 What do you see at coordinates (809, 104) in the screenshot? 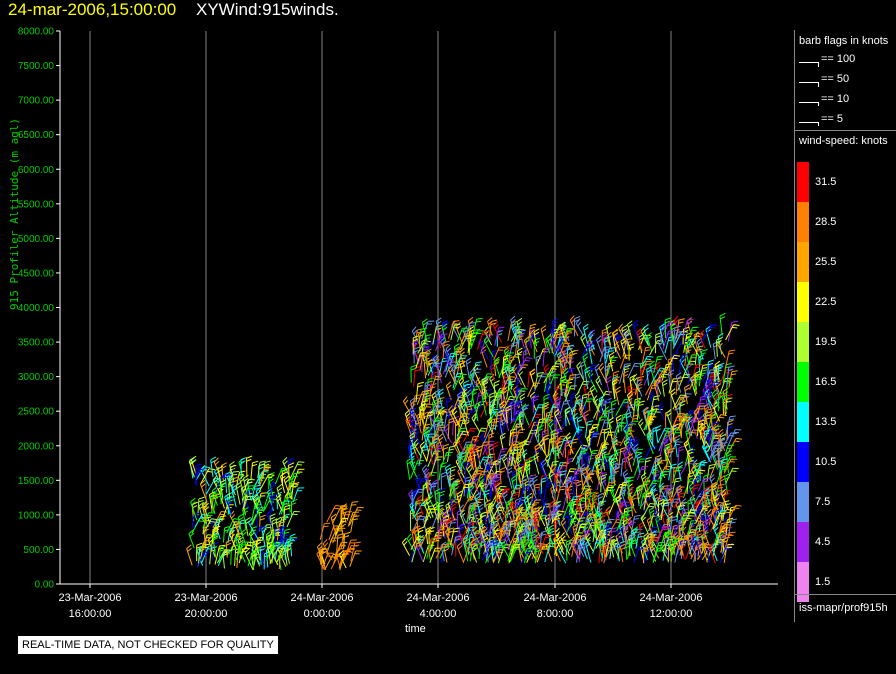
I see `barb-sample-icon` at bounding box center [809, 104].